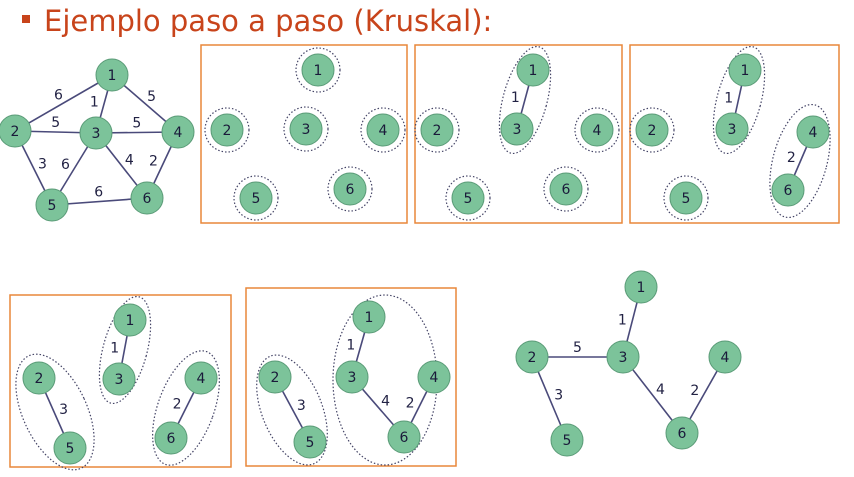  I want to click on panel-result: 1 5 3 4 2 1 2 3 4 5 6, so click(628, 363).